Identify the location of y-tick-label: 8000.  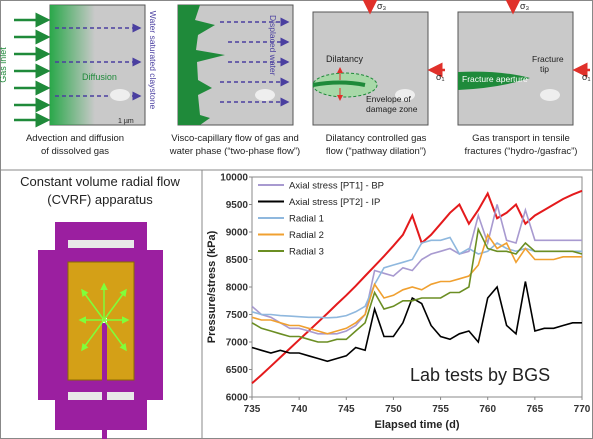
(237, 288).